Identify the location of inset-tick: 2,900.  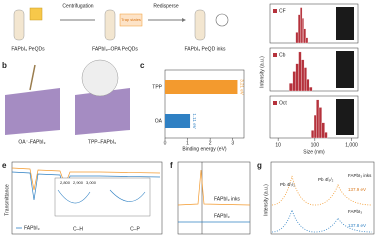
(78, 182).